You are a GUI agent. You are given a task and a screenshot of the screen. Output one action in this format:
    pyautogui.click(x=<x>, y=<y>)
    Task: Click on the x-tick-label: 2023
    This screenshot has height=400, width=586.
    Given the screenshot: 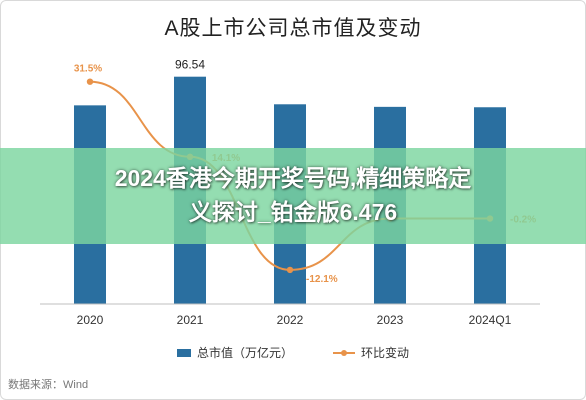 What is the action you would take?
    pyautogui.click(x=390, y=320)
    